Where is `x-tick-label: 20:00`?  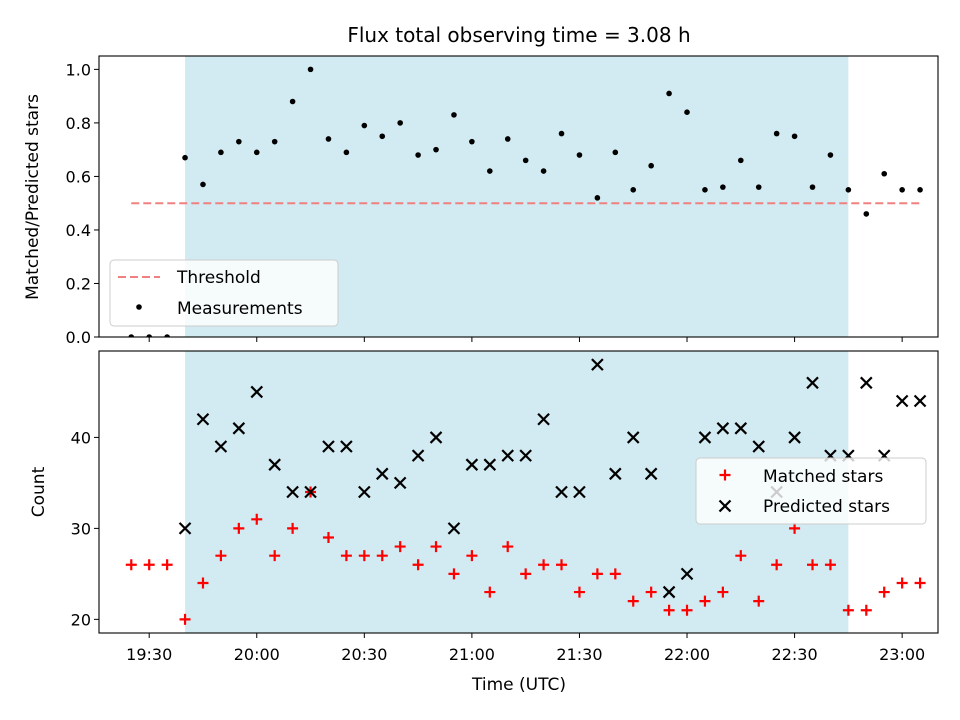 x-tick-label: 20:00 is located at coordinates (257, 654).